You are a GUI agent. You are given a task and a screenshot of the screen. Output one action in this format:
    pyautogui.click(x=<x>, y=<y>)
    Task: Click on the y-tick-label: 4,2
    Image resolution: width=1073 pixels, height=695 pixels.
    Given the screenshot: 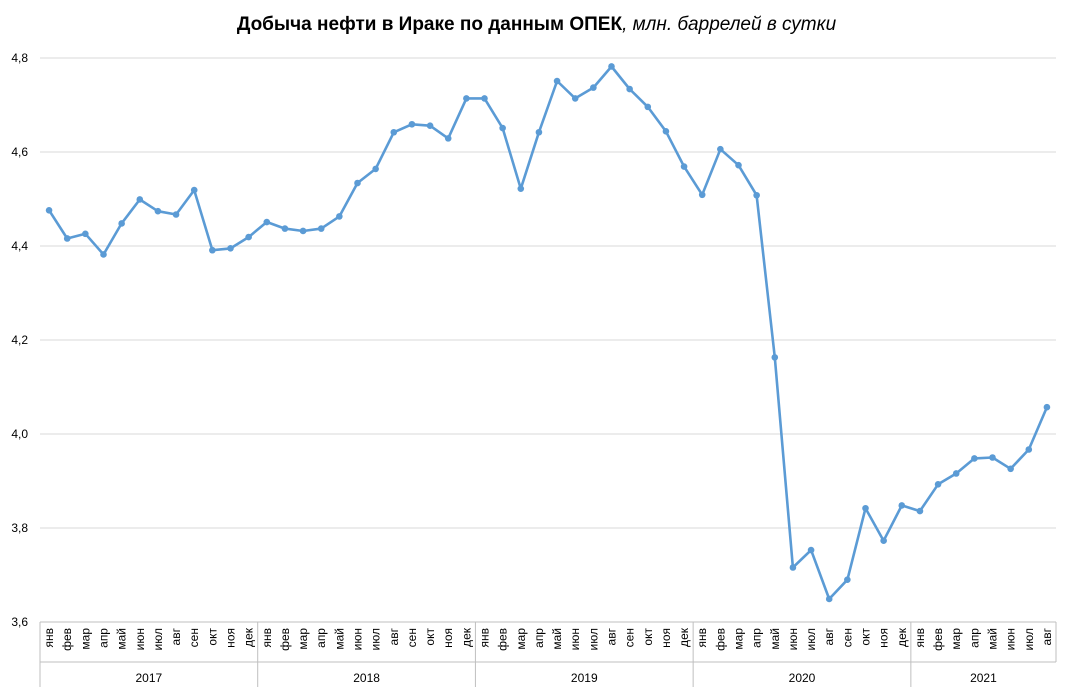 What is the action you would take?
    pyautogui.click(x=19, y=340)
    